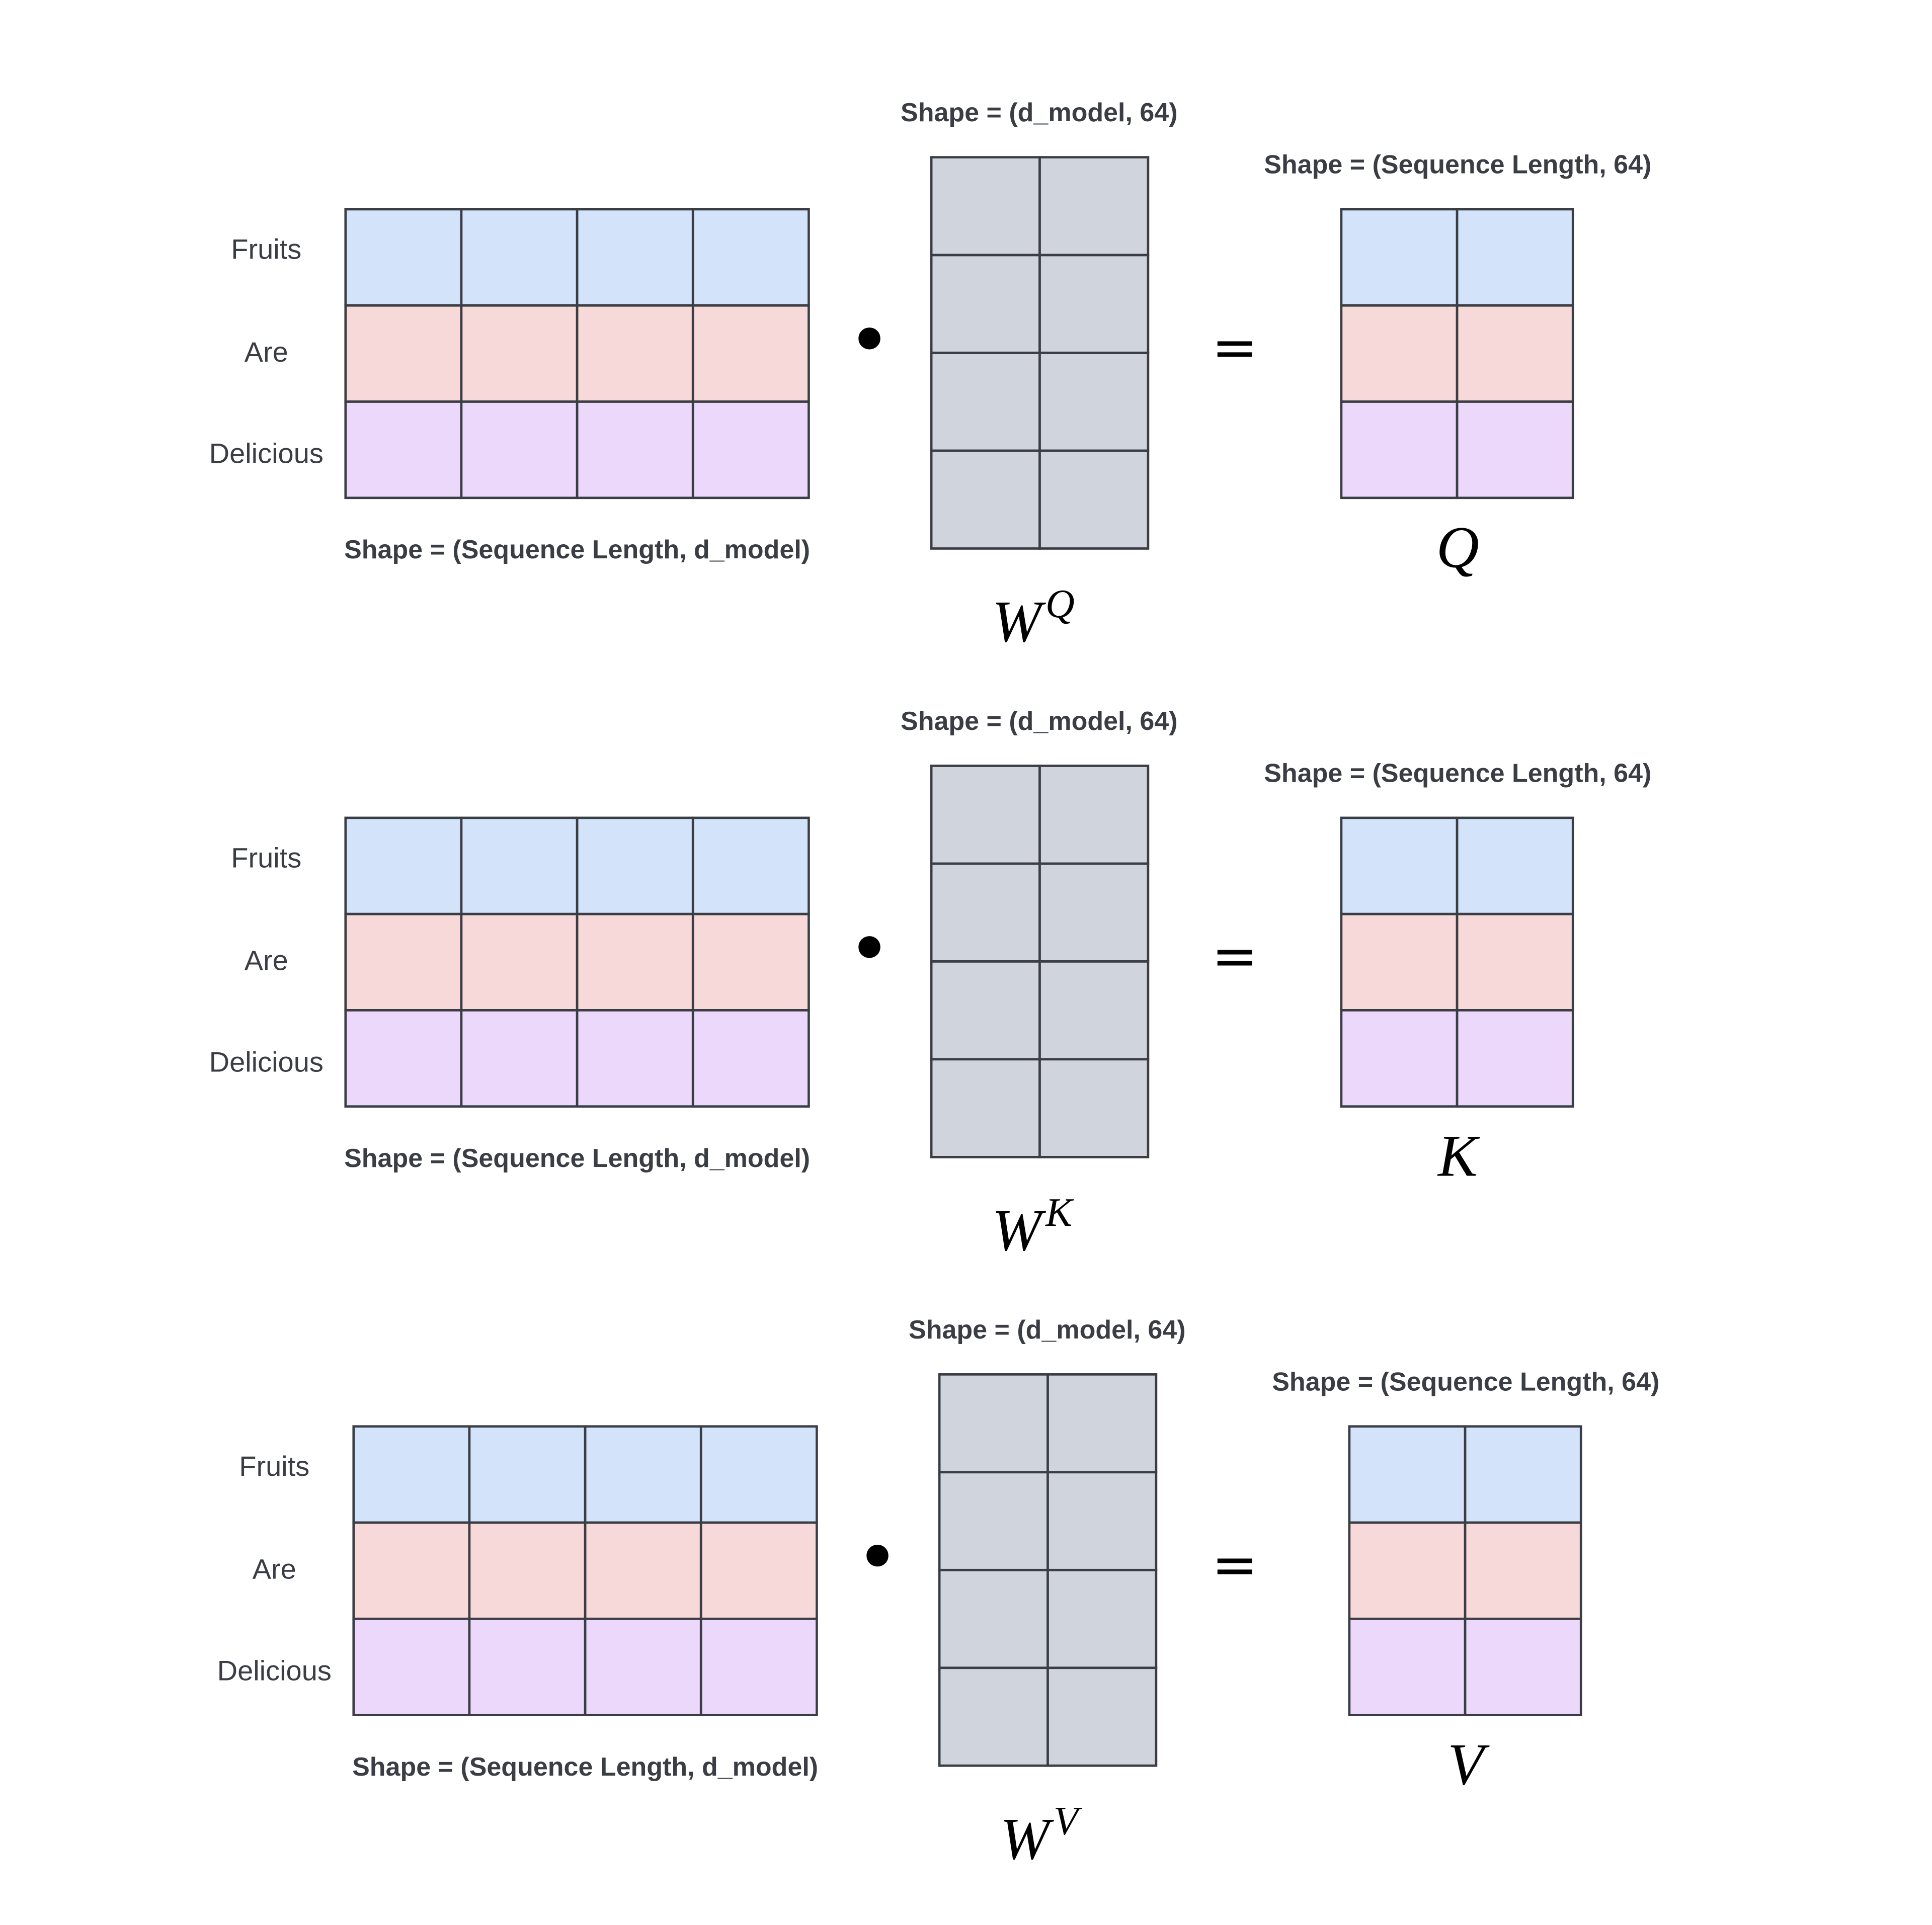 The height and width of the screenshot is (1925, 1932). I want to click on output-symbol: Q, so click(1458, 547).